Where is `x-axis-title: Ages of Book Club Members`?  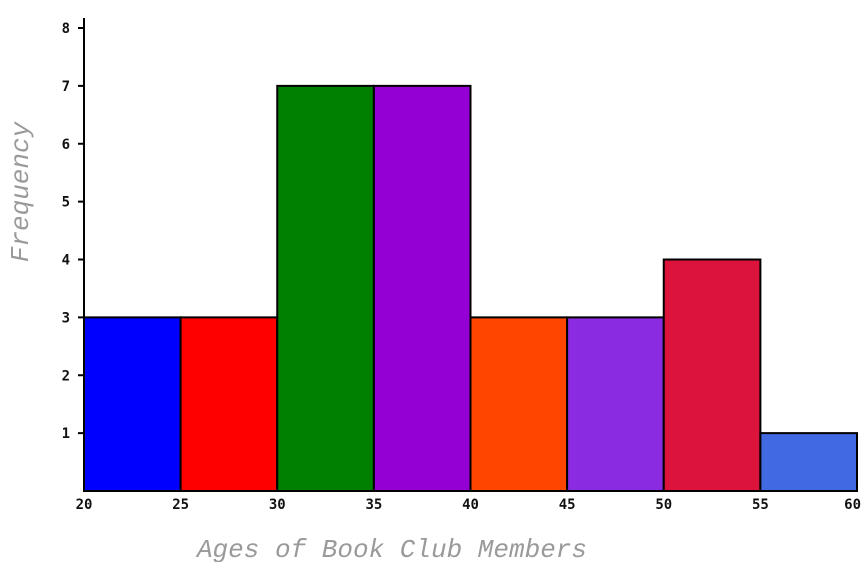 x-axis-title: Ages of Book Club Members is located at coordinates (391, 548).